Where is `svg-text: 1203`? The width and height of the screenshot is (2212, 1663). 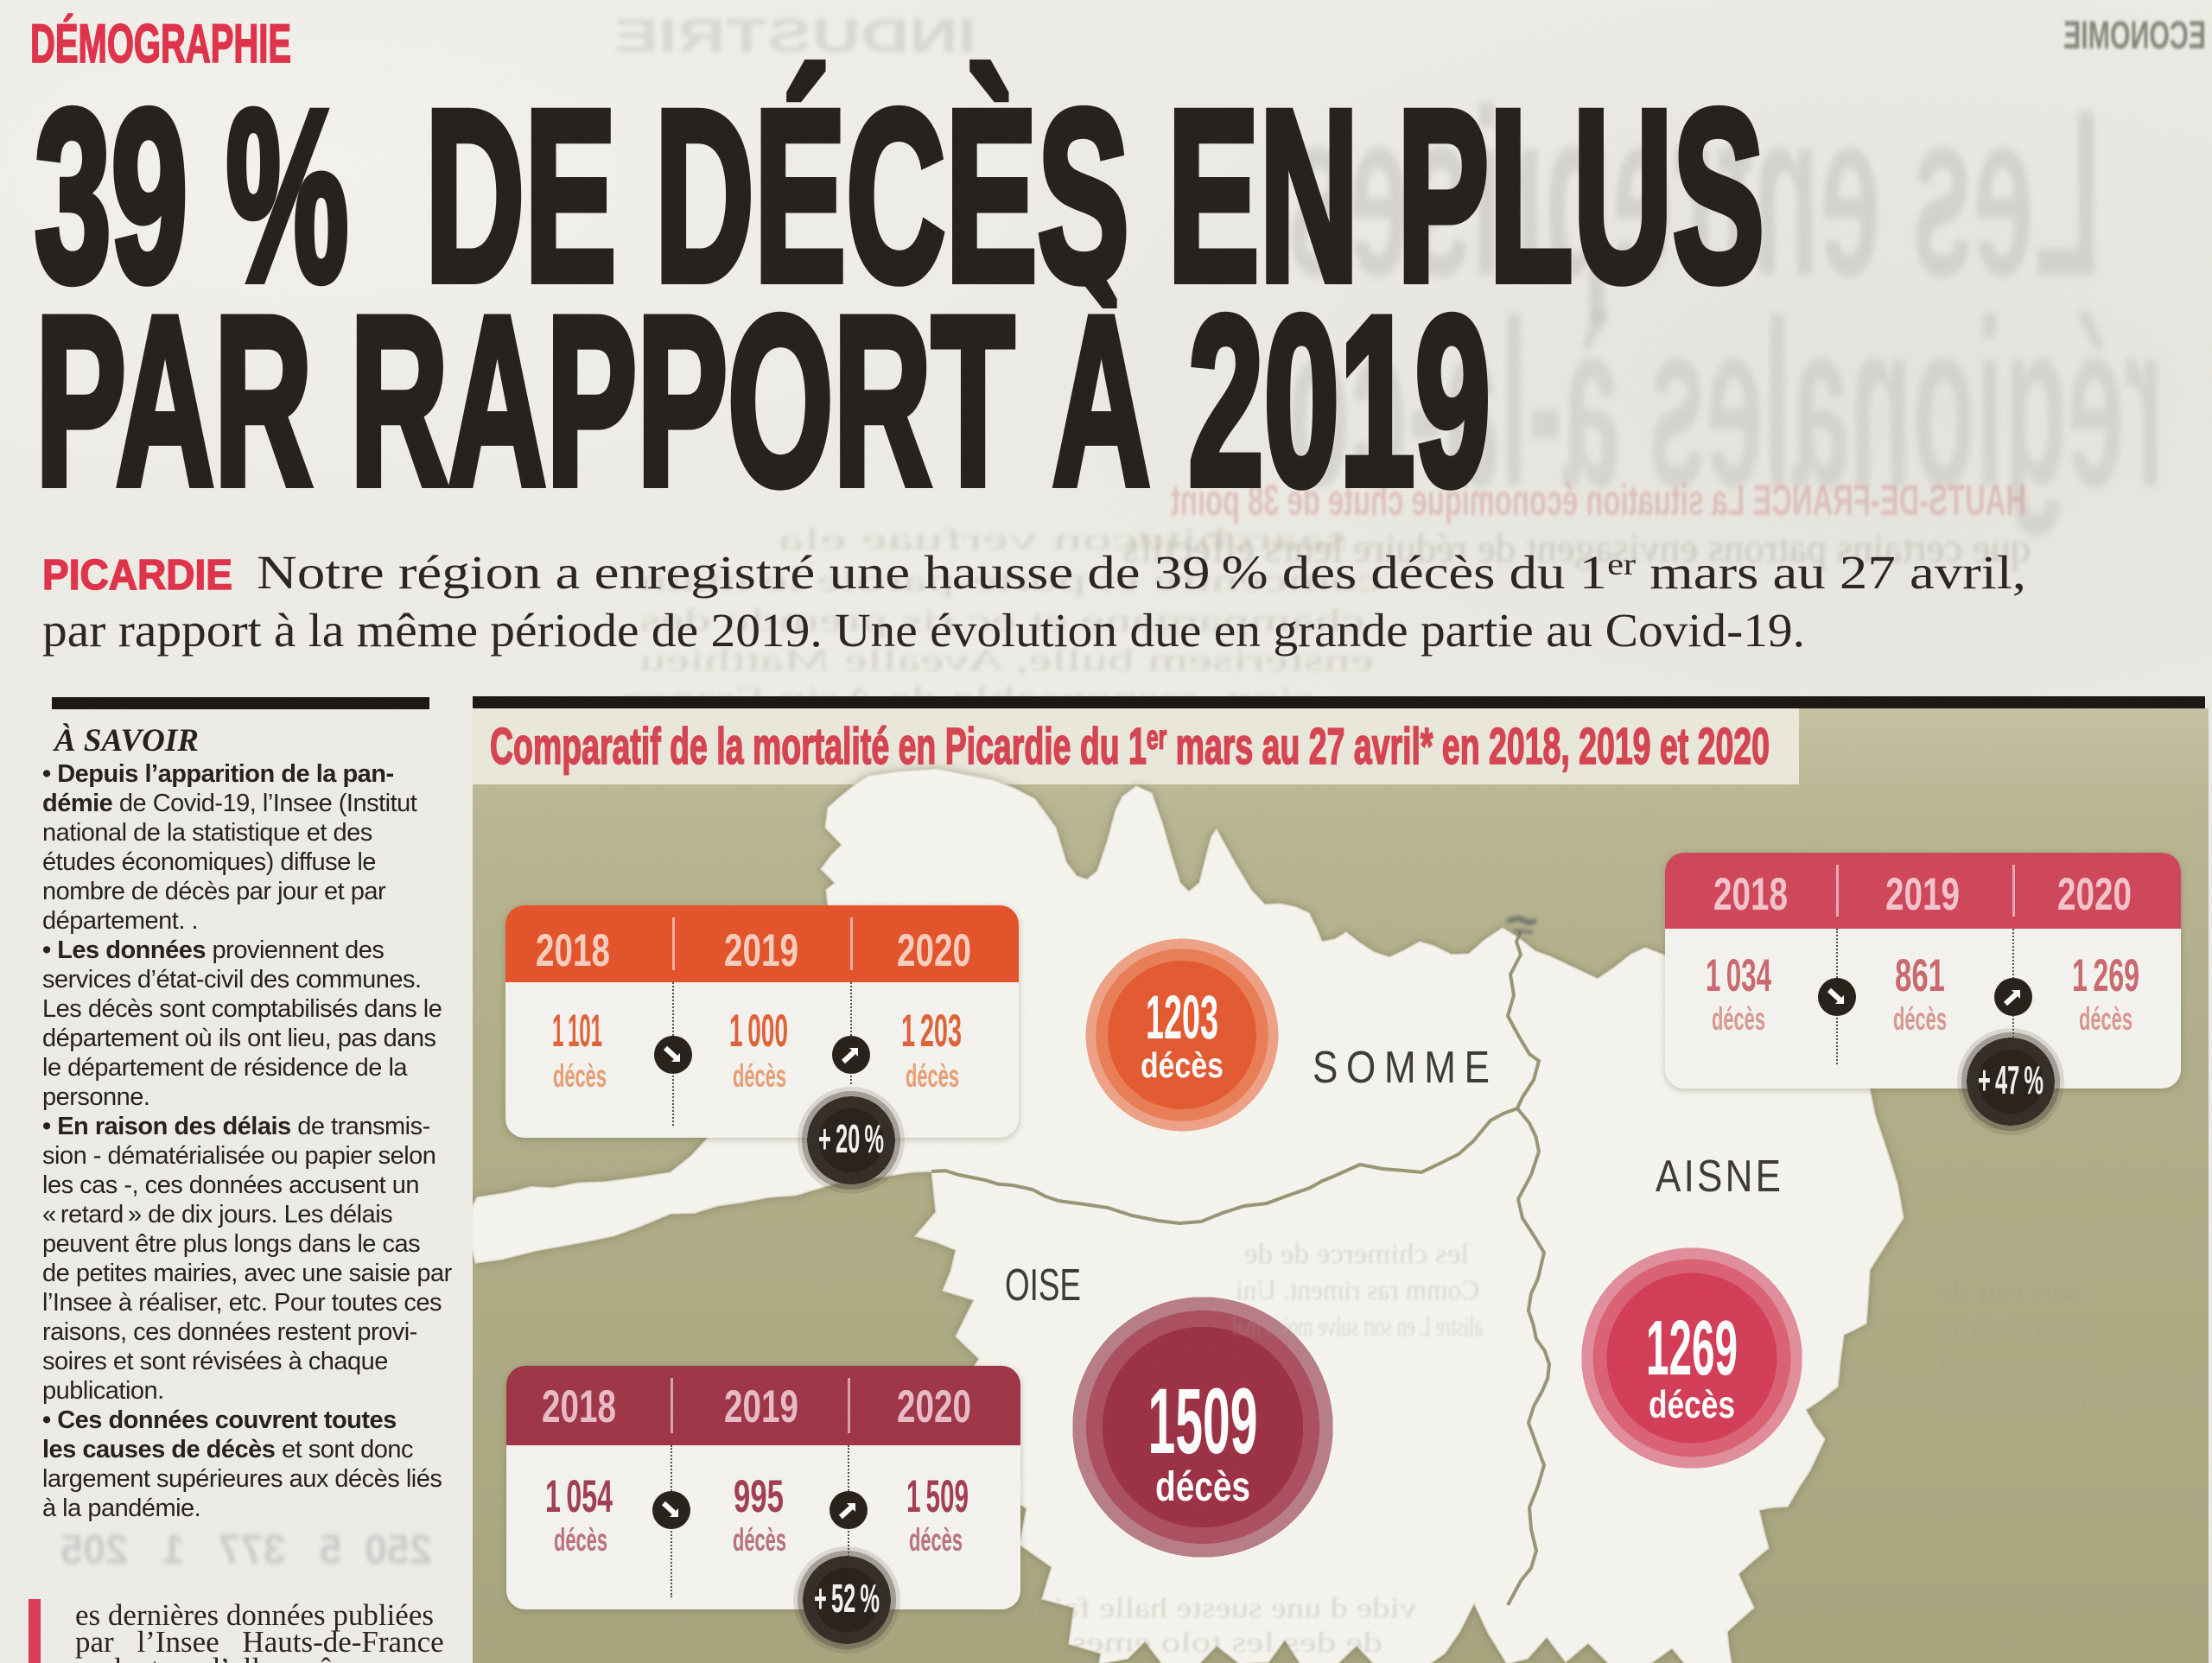
svg-text: 1203 is located at coordinates (1182, 1018).